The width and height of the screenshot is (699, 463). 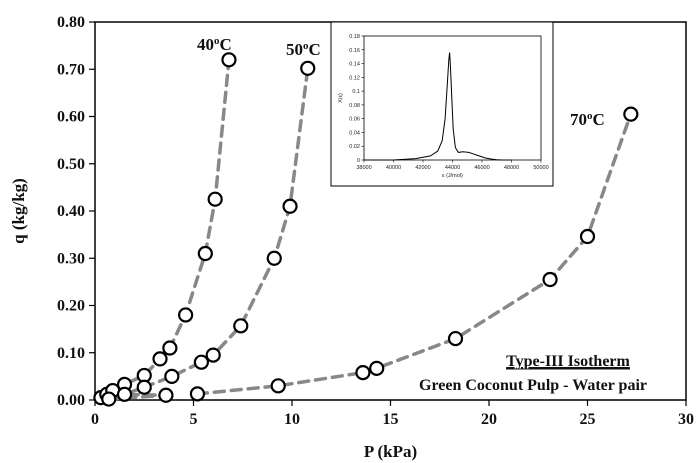 I want to click on inset-y-tick-label: 0.02, so click(x=354, y=147).